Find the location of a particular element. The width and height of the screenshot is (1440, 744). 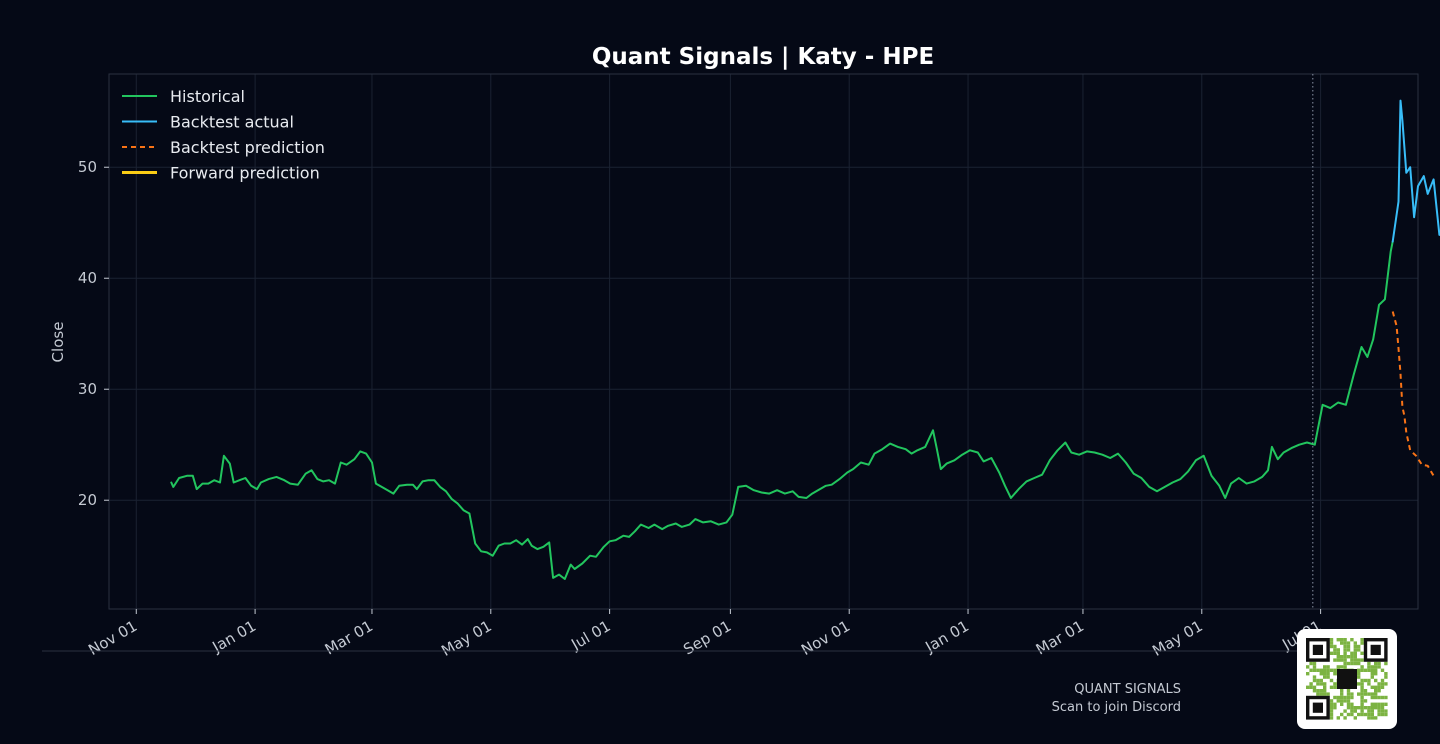

y-tick-label: 30 is located at coordinates (87, 389).